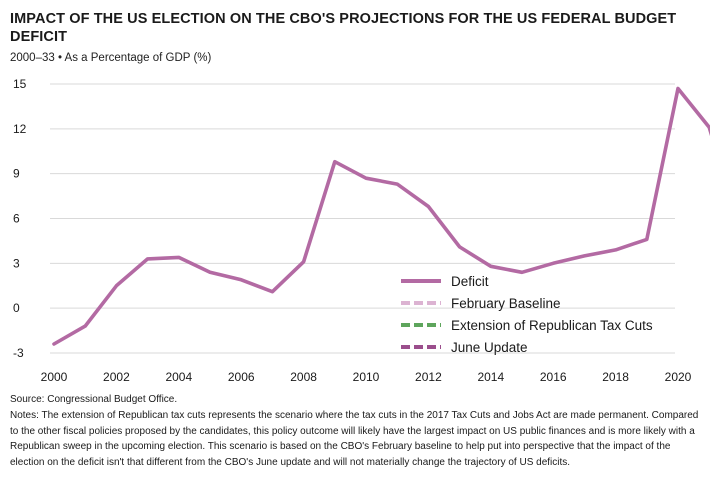  I want to click on x-tick-label: 2010, so click(366, 377).